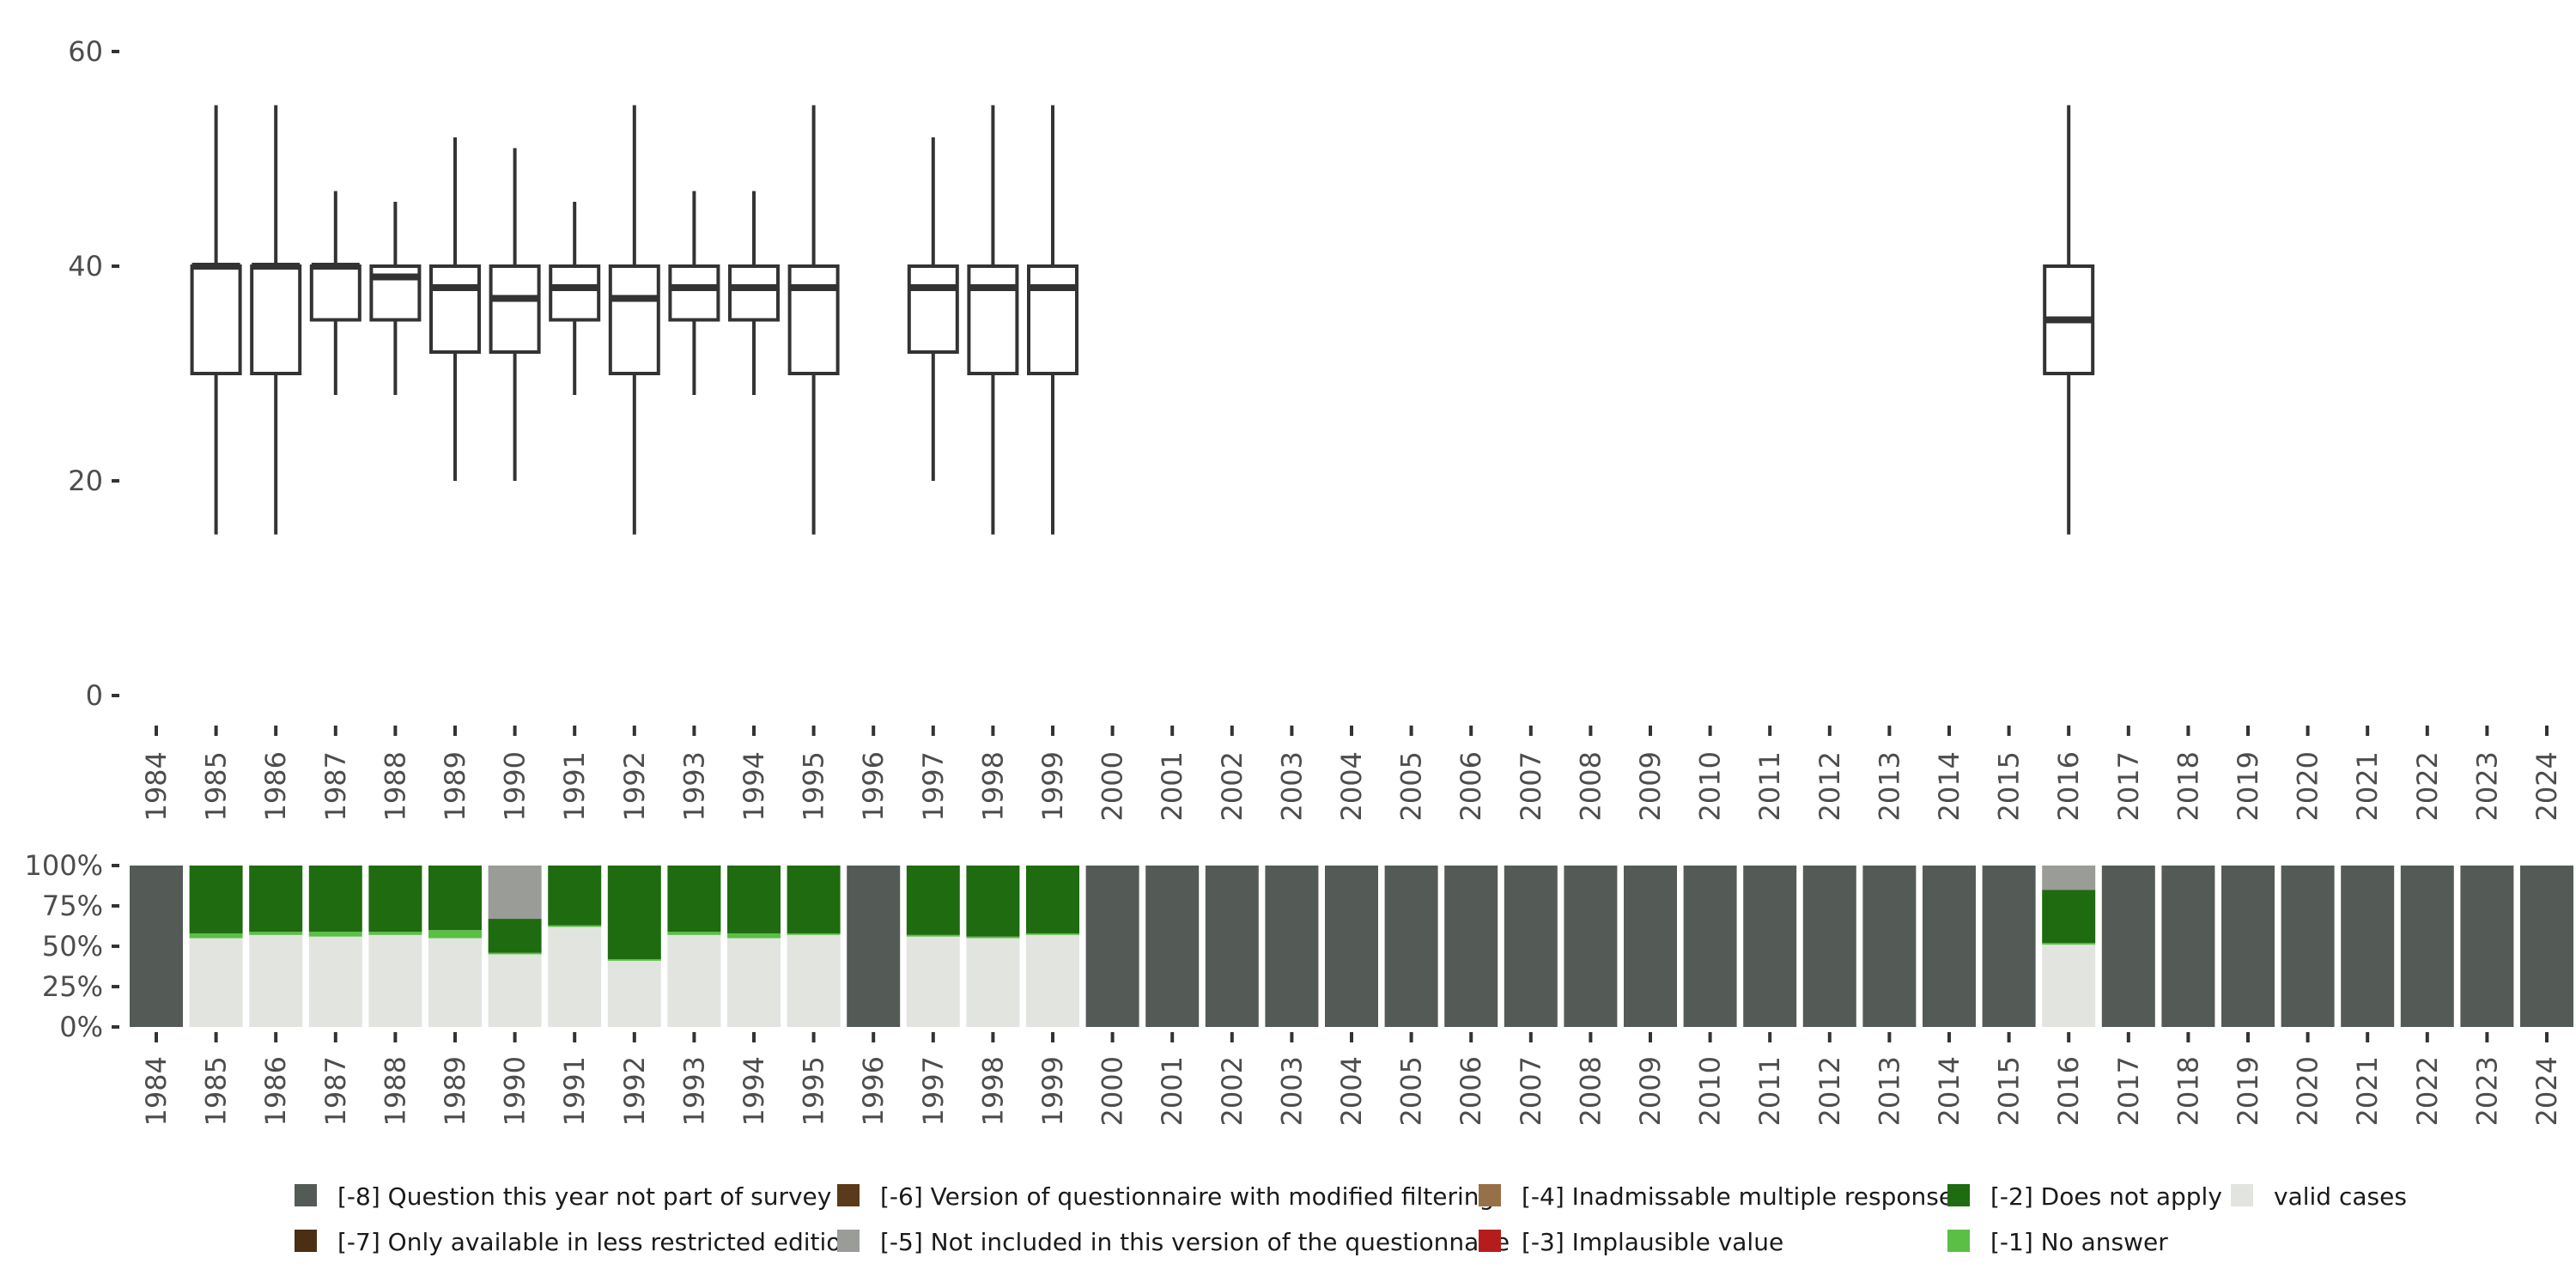 Image resolution: width=2576 pixels, height=1288 pixels. I want to click on bar-2007, so click(1531, 947).